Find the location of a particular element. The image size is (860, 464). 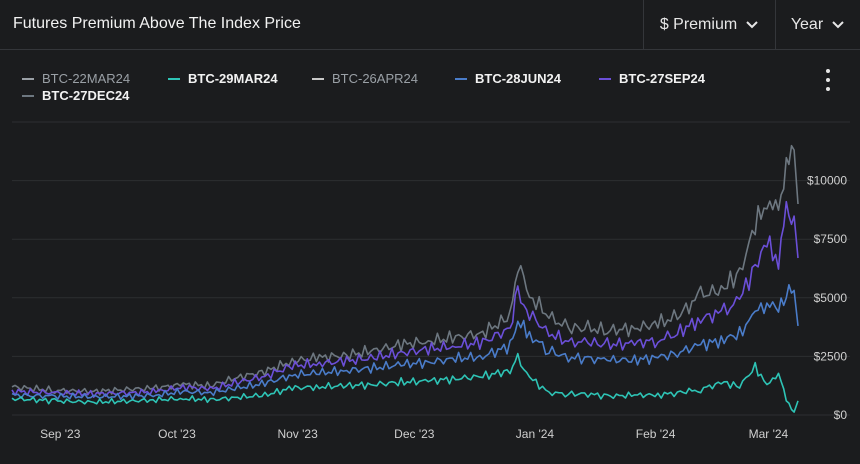

legend-item-btc-22mar24: BTC-22MAR24 is located at coordinates (76, 78).